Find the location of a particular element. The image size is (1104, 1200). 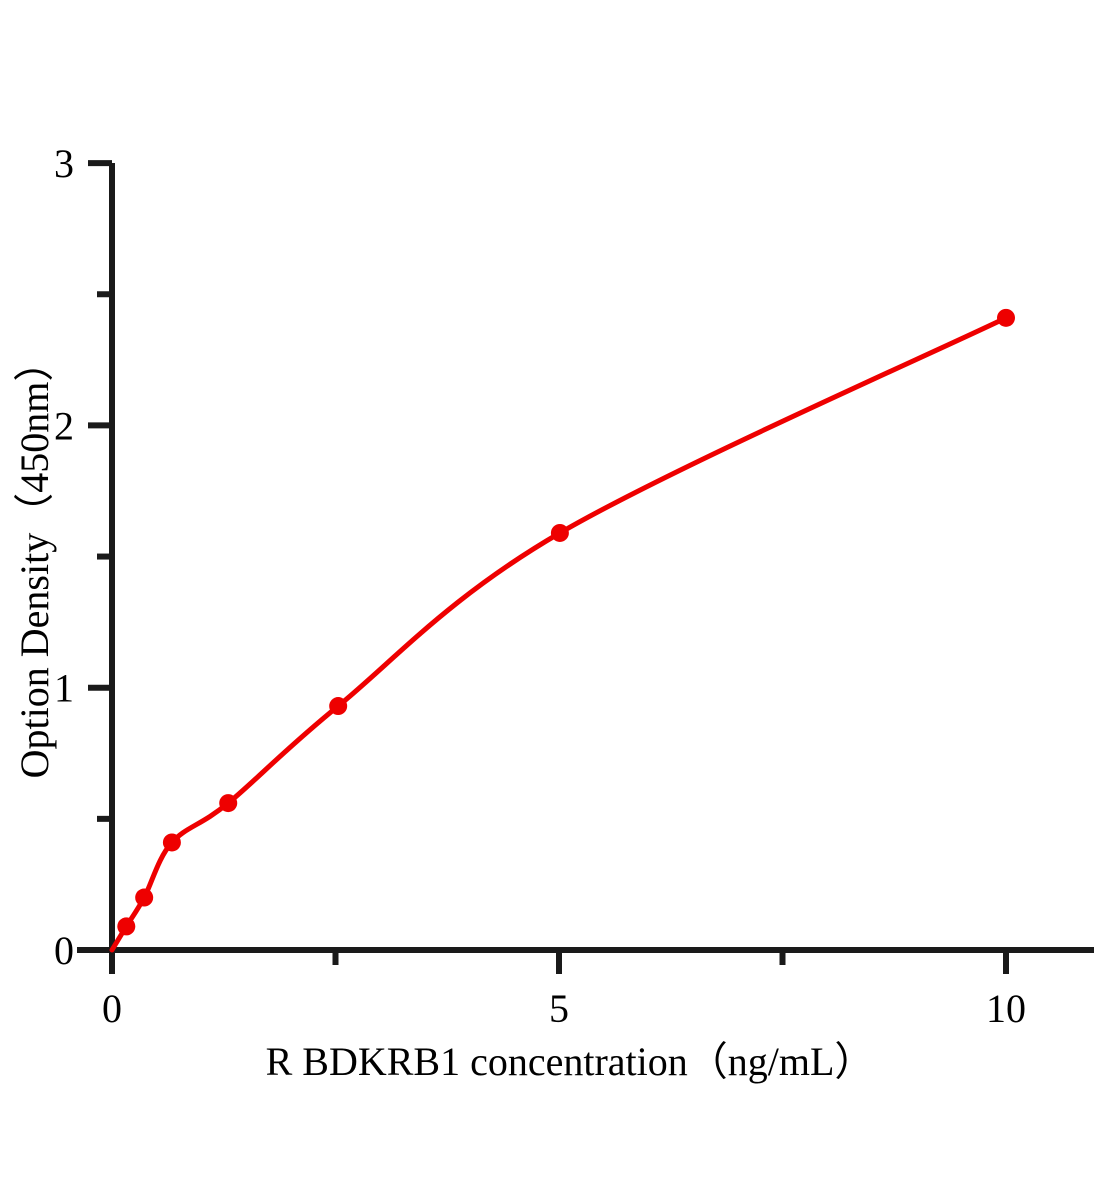

x-tick-label: 5 is located at coordinates (559, 1008).